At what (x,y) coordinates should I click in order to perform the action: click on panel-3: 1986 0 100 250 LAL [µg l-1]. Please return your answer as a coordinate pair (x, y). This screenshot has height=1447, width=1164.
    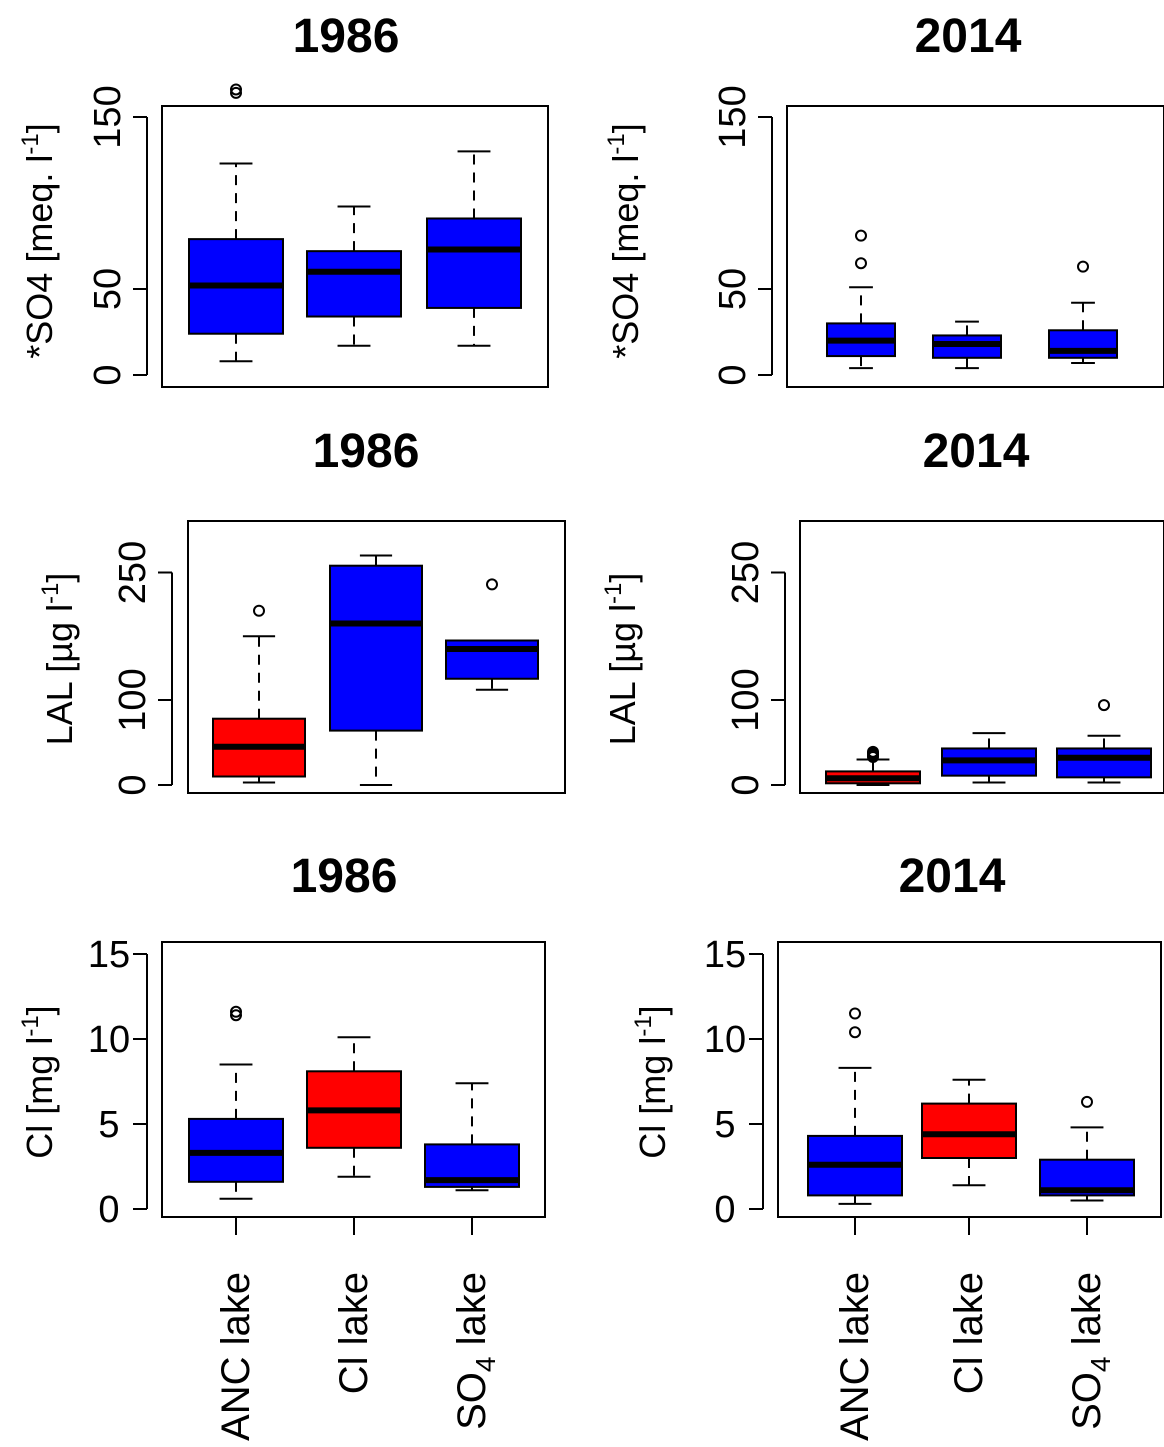
    Looking at the image, I should click on (301, 610).